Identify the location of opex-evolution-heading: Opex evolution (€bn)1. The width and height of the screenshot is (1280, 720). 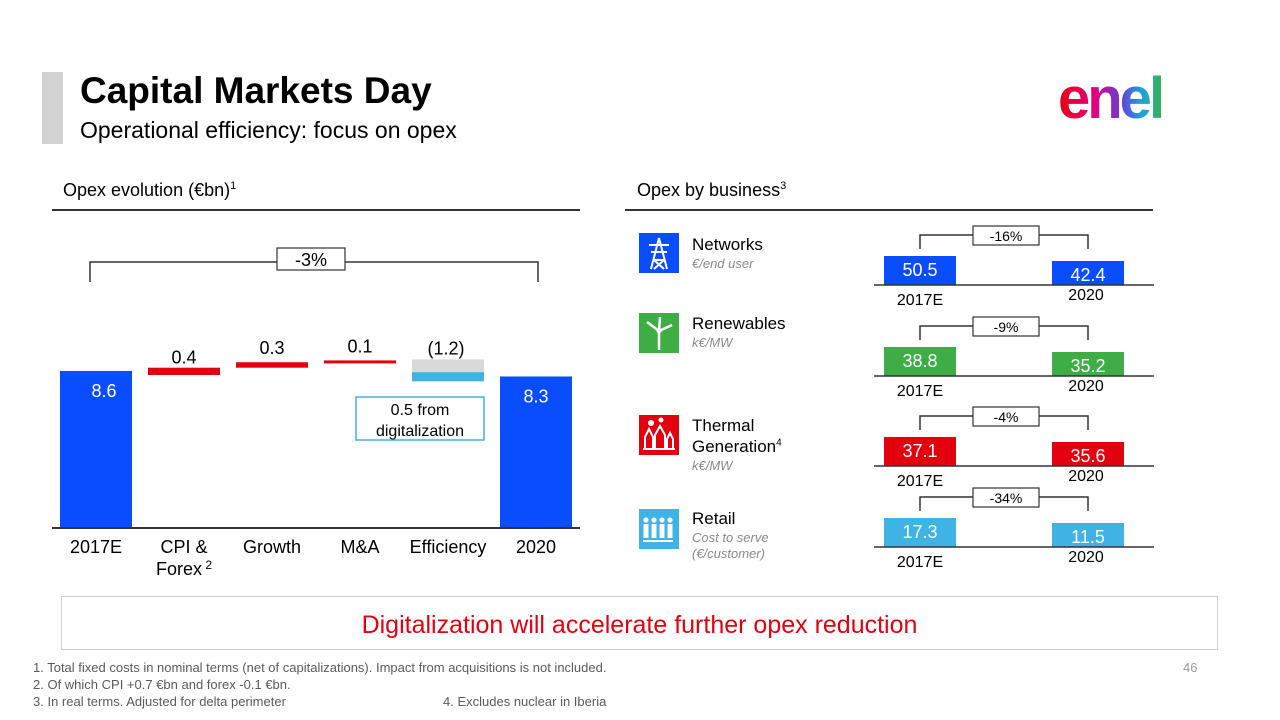
(150, 190).